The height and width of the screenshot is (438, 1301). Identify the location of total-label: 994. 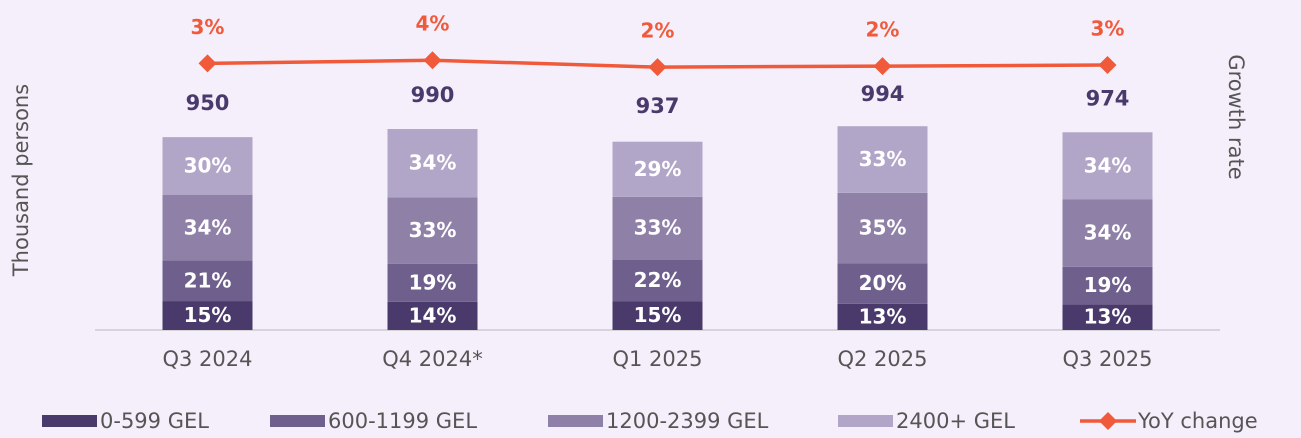
(883, 94).